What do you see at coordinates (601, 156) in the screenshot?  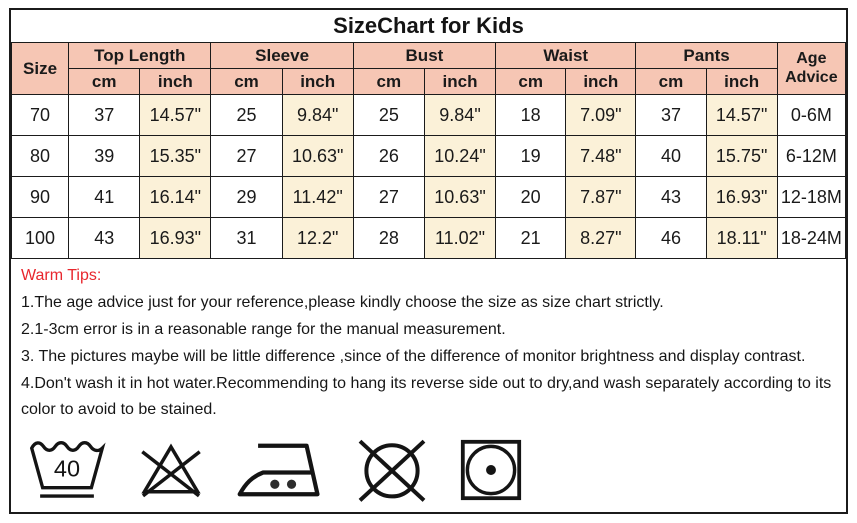 I see `table-cell: 7.48"` at bounding box center [601, 156].